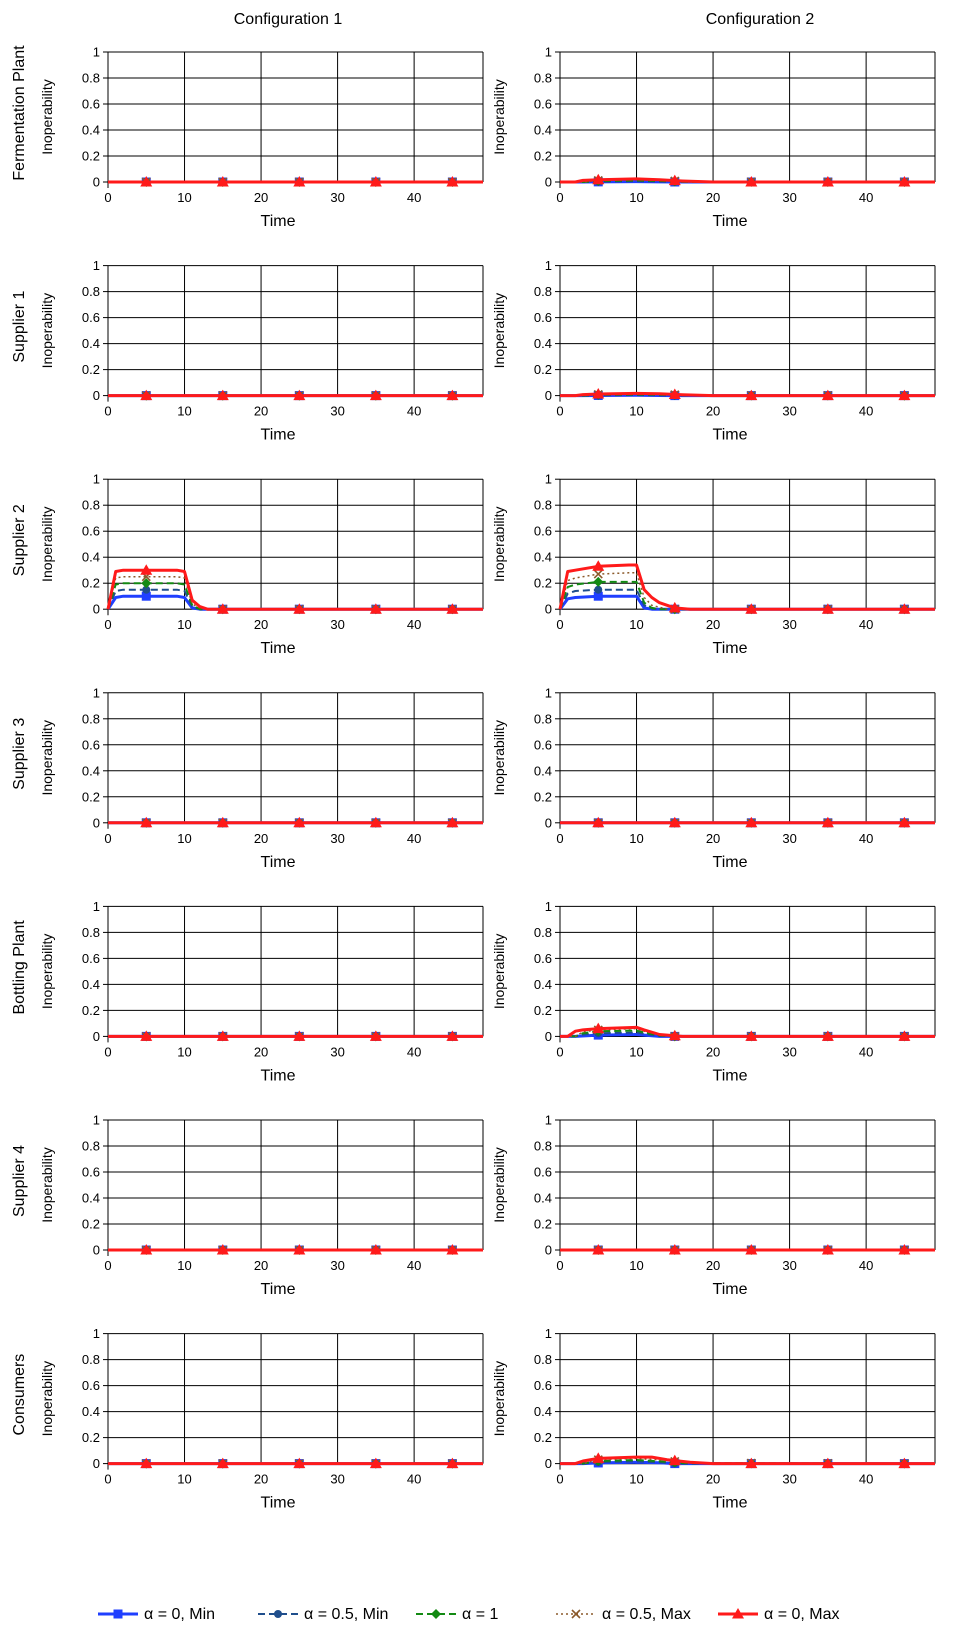 The image size is (967, 1636). Describe the element at coordinates (576, 1614) in the screenshot. I see `legend-marker-b` at that location.